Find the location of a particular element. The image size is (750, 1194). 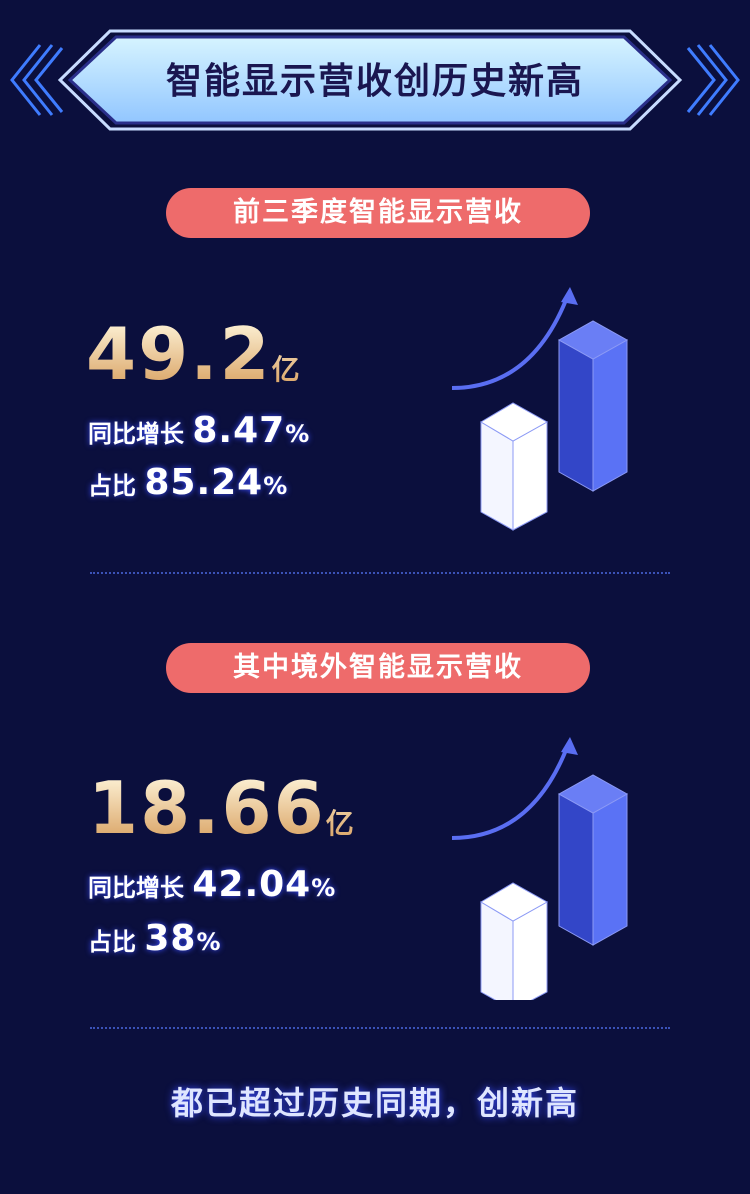

section-pill-label: 前三季度智能显示营收 is located at coordinates (378, 213).